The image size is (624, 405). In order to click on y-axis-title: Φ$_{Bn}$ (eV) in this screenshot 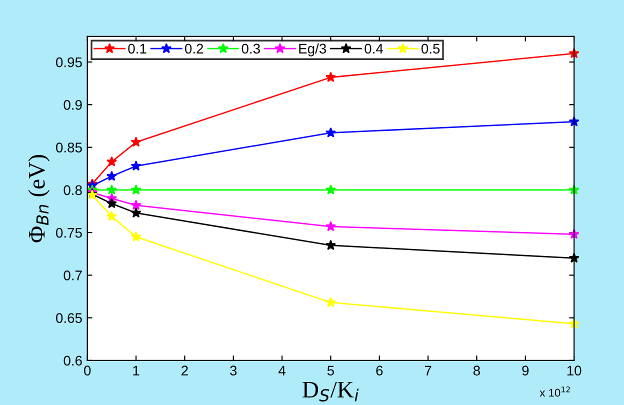, I will do `click(39, 198)`.